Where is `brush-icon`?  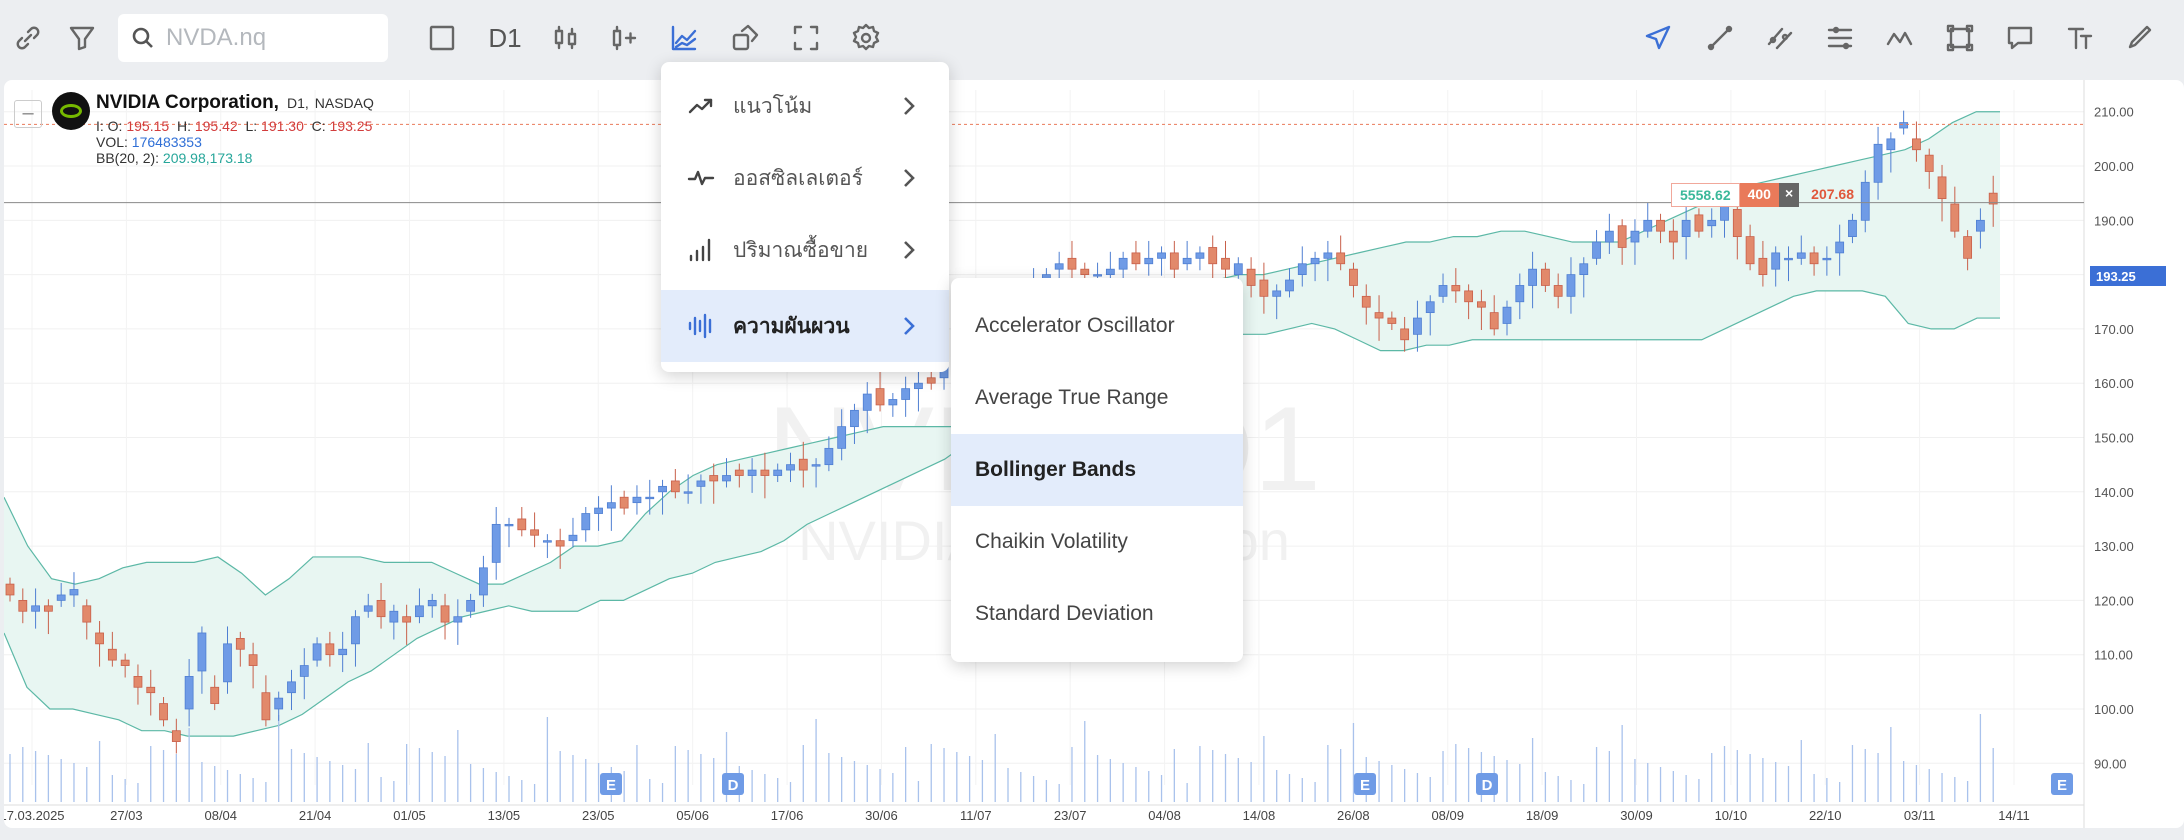
brush-icon is located at coordinates (2138, 38).